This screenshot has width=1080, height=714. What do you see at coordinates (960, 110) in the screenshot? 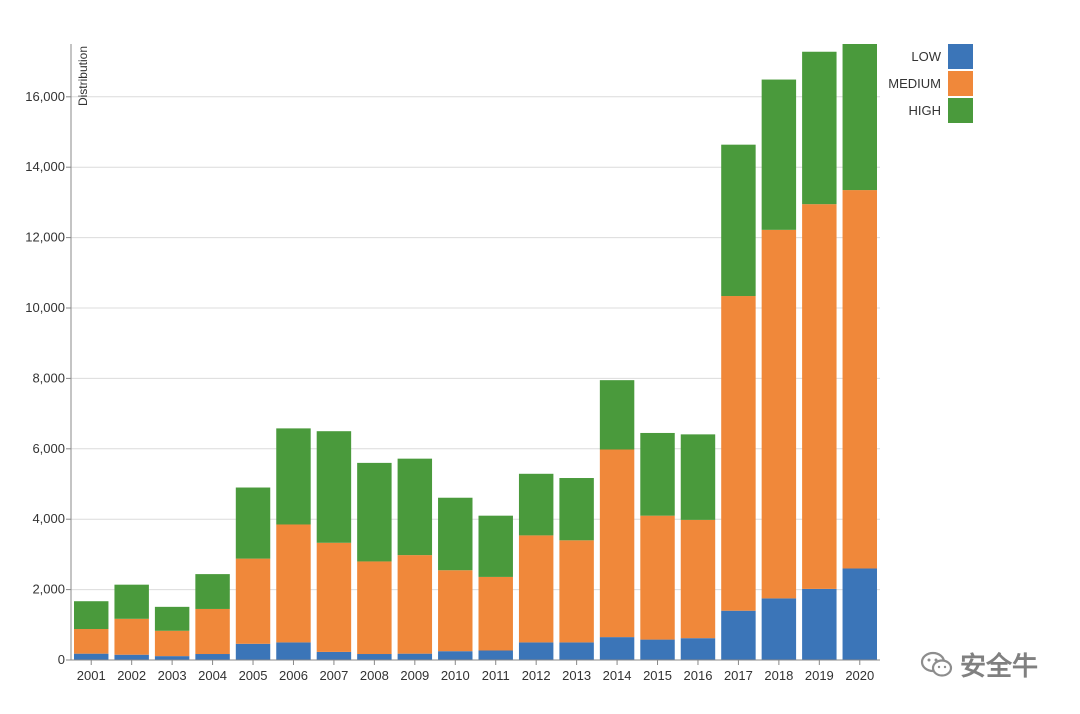
I see `legend-swatch-high` at bounding box center [960, 110].